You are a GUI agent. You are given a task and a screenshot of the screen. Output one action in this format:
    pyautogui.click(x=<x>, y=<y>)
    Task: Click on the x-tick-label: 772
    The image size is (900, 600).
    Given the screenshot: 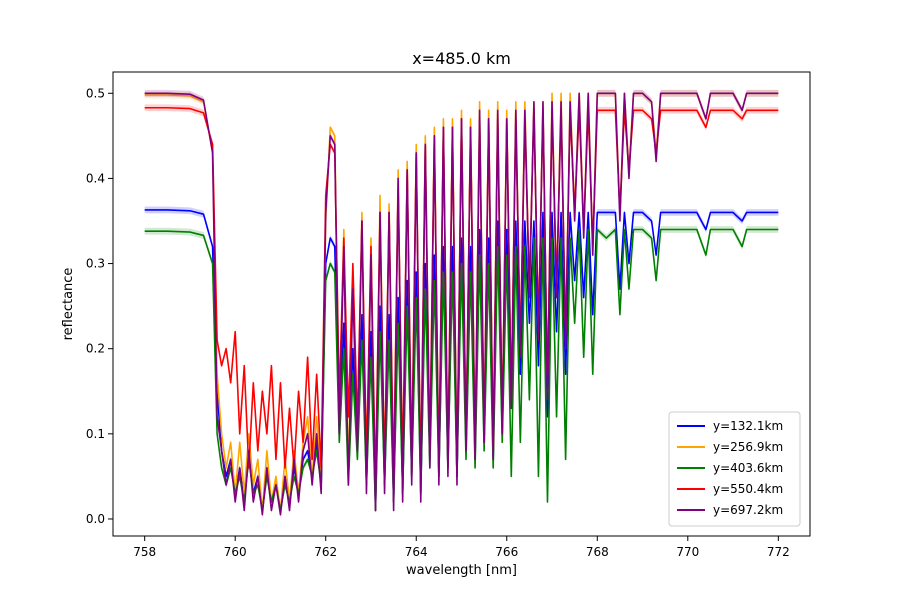 What is the action you would take?
    pyautogui.click(x=778, y=552)
    